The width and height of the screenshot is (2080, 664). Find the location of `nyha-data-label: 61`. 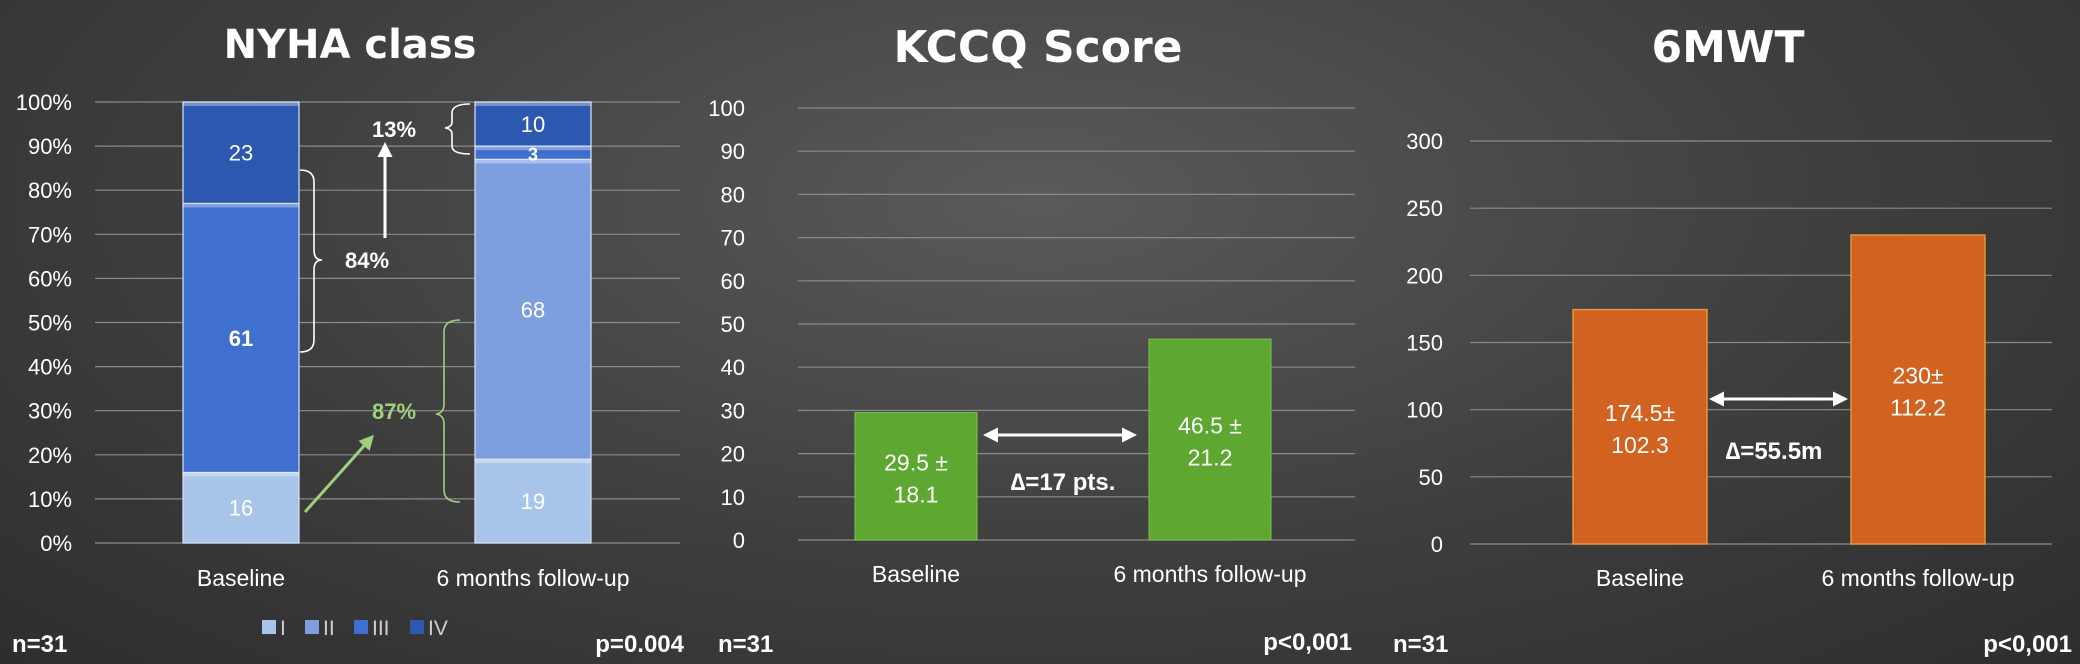

nyha-data-label: 61 is located at coordinates (241, 338).